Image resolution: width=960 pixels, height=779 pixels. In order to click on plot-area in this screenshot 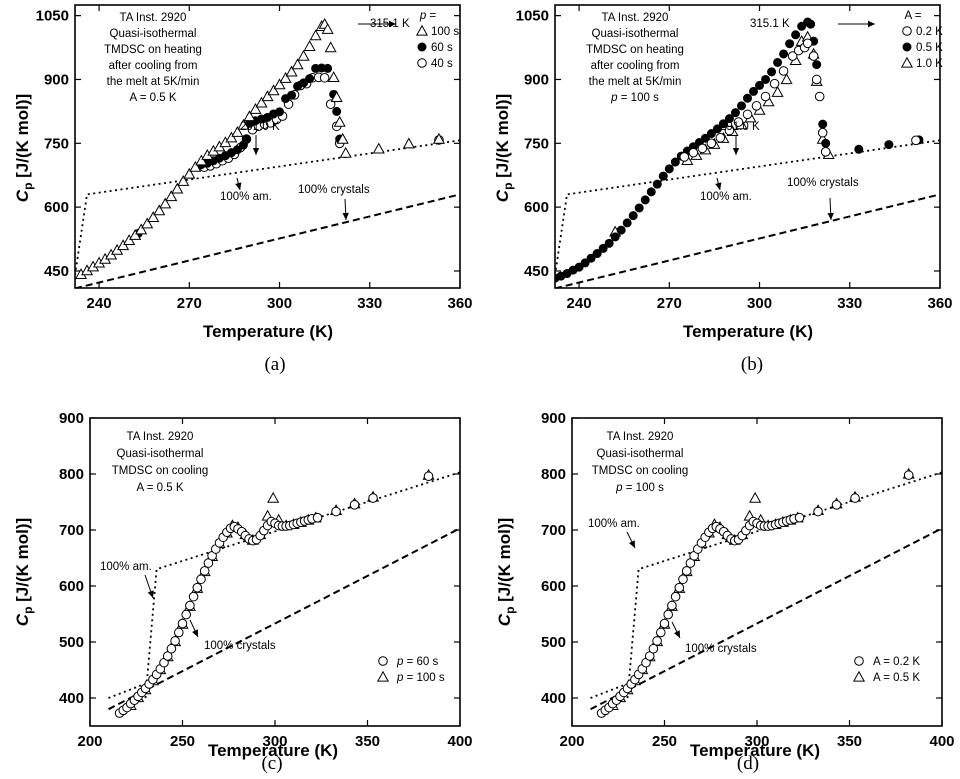, I will do `click(284, 593)`.